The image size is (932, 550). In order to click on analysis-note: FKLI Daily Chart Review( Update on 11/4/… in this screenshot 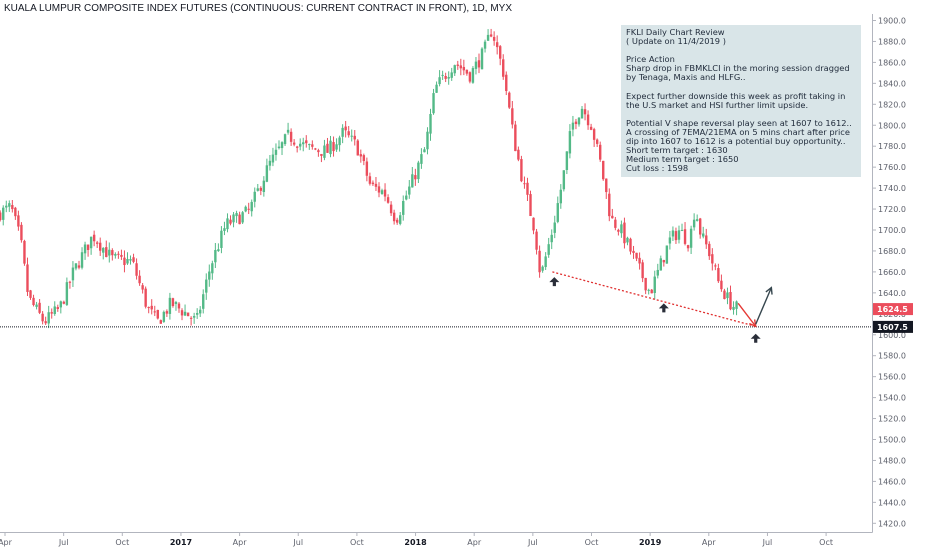, I will do `click(741, 101)`.